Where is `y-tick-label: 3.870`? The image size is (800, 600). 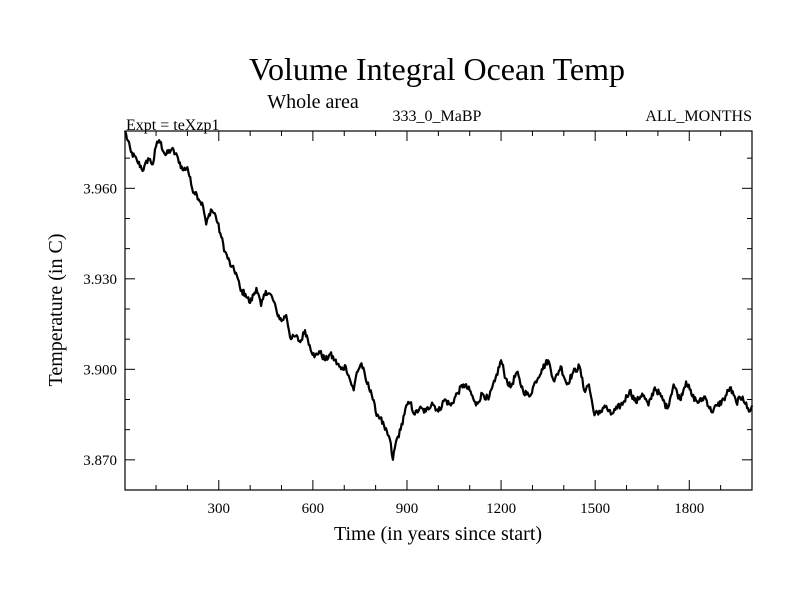
y-tick-label: 3.870 is located at coordinates (100, 461).